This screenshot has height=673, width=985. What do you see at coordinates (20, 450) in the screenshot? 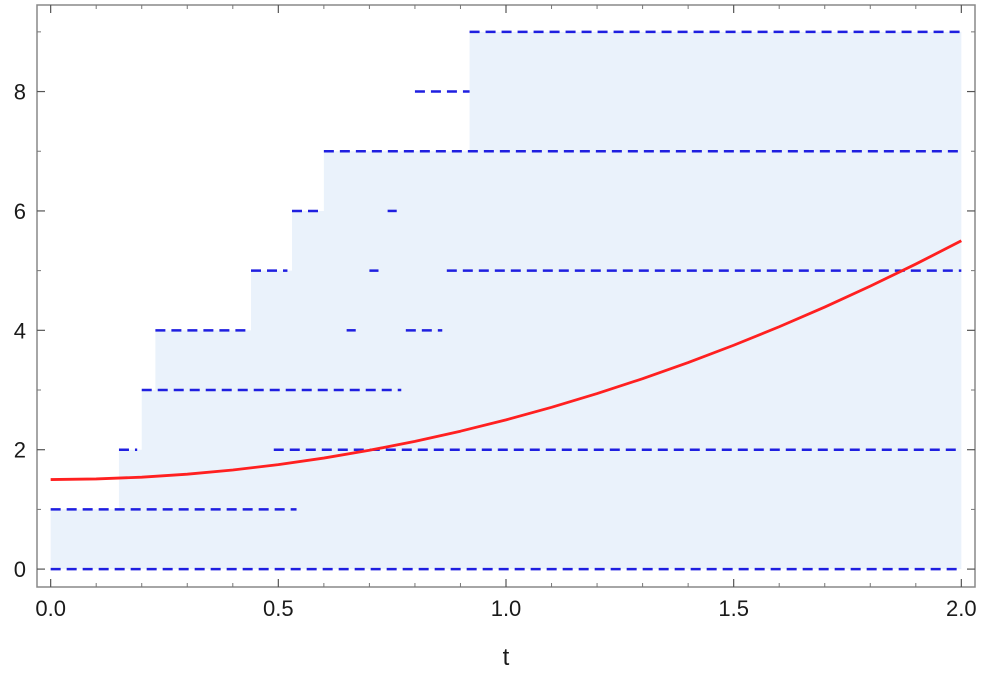
I see `y-tick-label: 2` at bounding box center [20, 450].